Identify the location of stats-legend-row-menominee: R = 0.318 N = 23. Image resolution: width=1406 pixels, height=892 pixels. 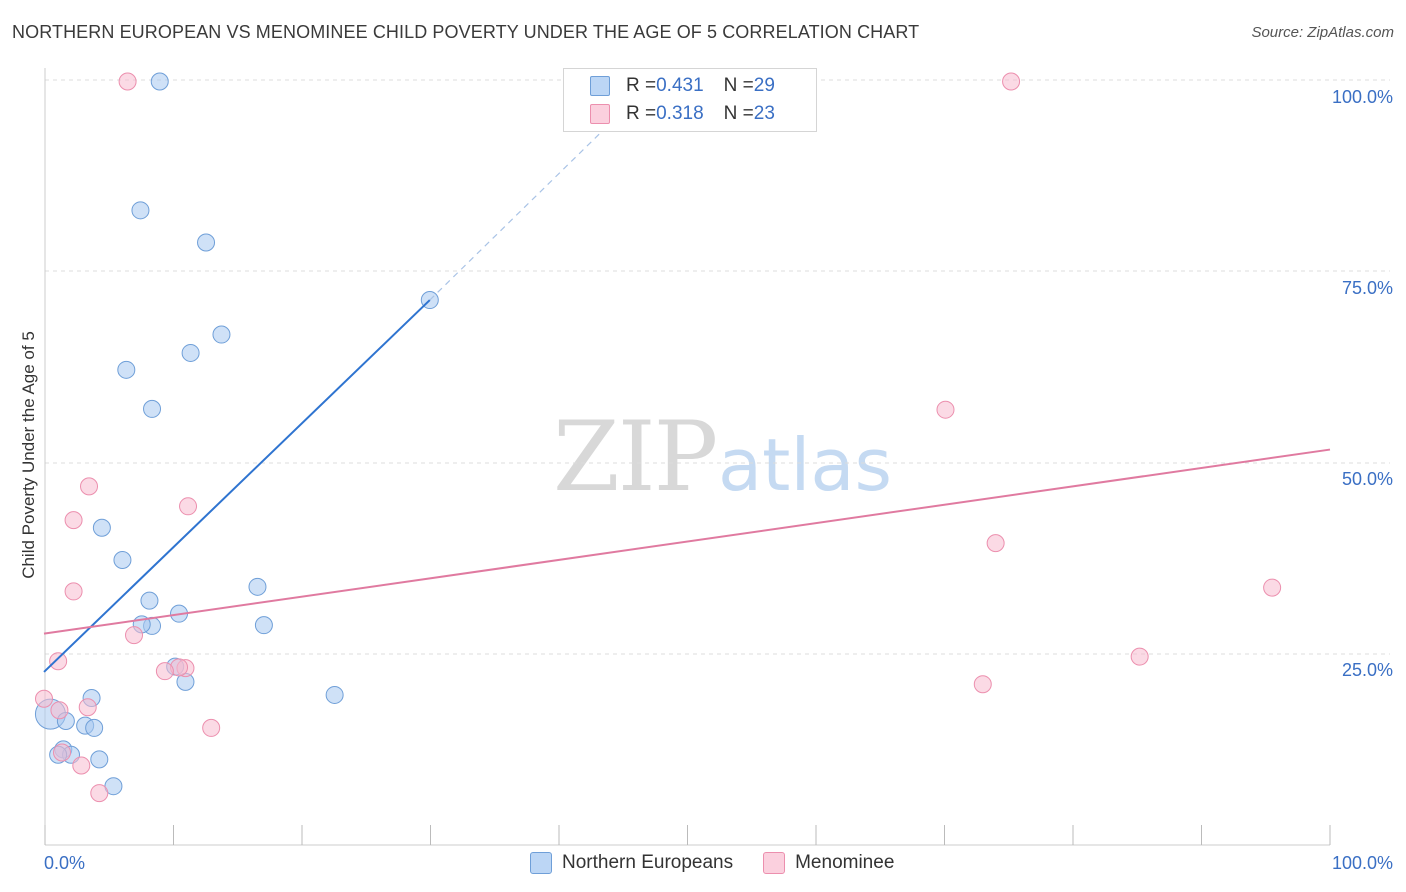
(682, 114).